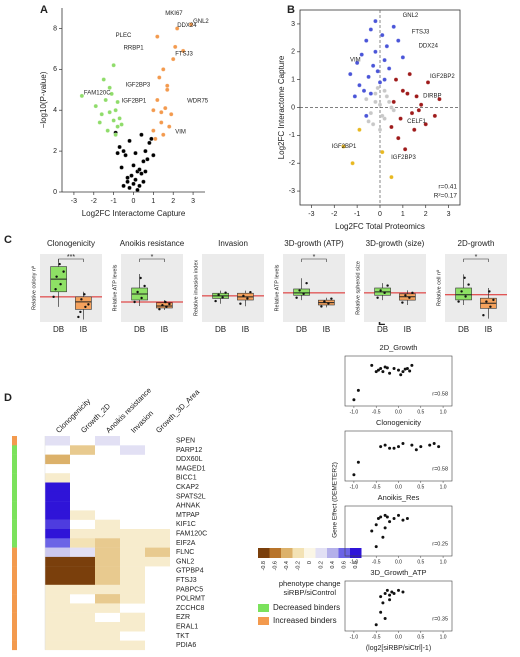 The height and width of the screenshot is (657, 520). What do you see at coordinates (429, 47) in the screenshot?
I see `annotation: DDX24` at bounding box center [429, 47].